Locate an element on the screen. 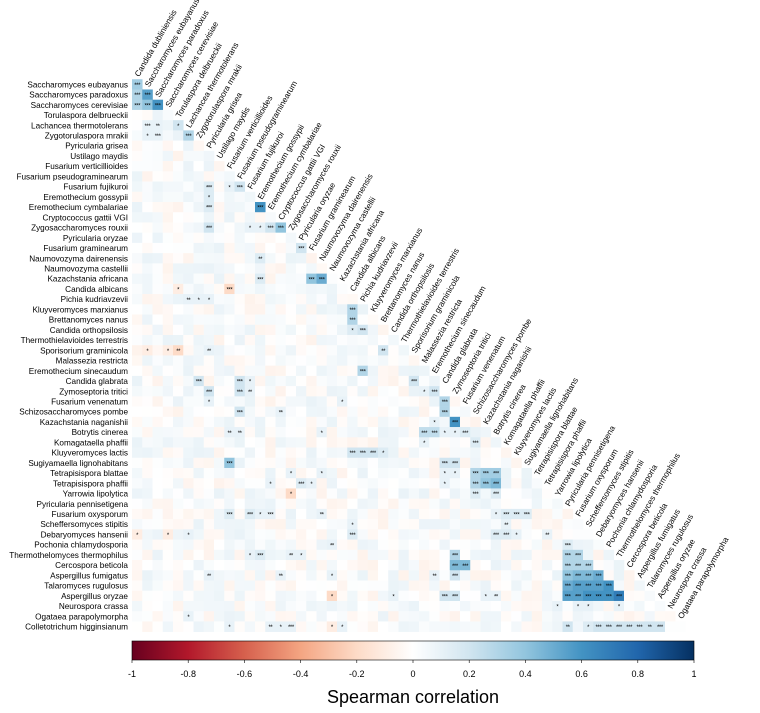 This screenshot has height=713, width=760. row-label: Ustilago maydis is located at coordinates (99, 156).